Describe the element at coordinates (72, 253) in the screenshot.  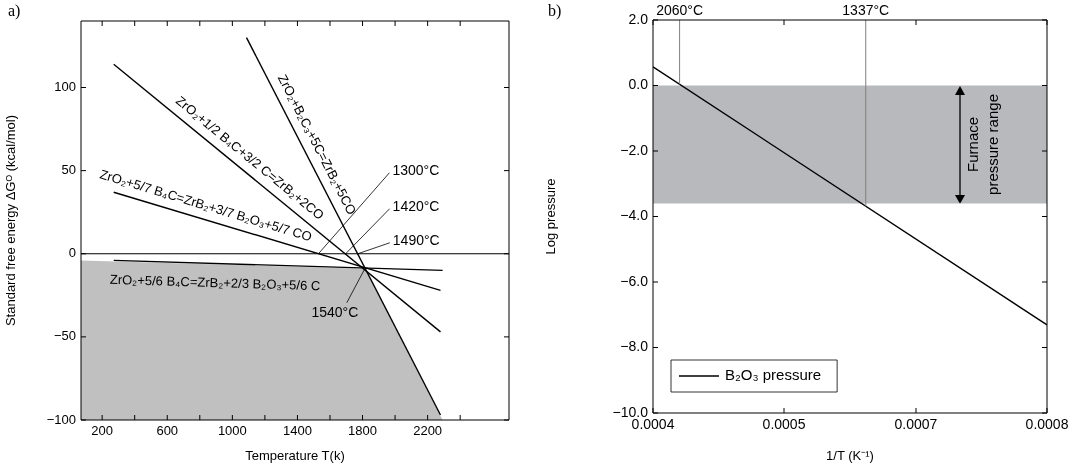
I see `y-tick-label: 0` at that location.